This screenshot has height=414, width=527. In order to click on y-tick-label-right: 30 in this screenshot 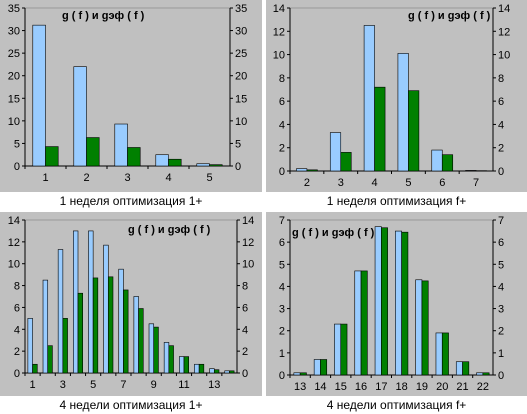, I will do `click(241, 32)`.